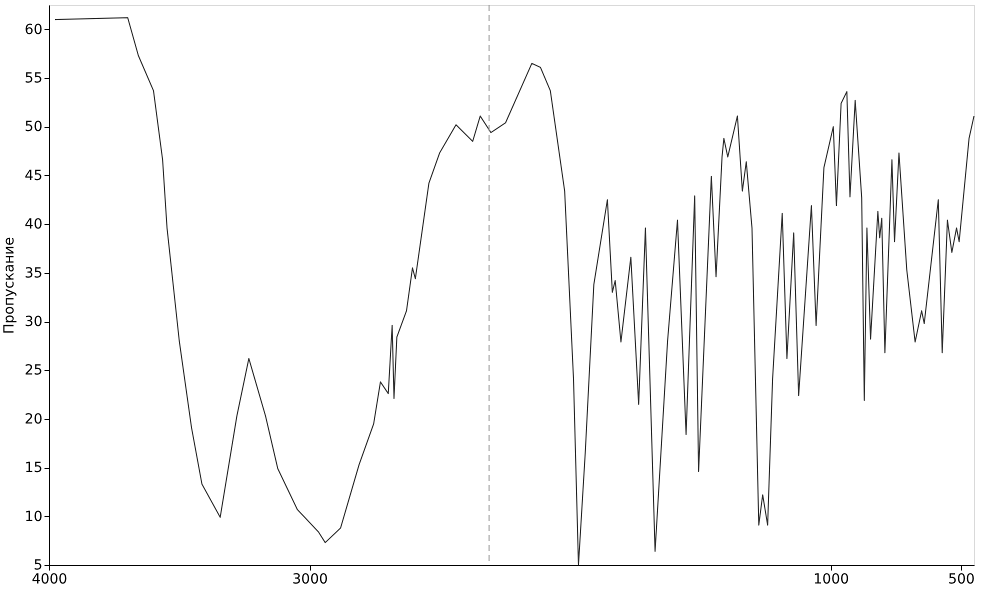  Describe the element at coordinates (831, 580) in the screenshot. I see `x-tick-label: 1000` at that location.